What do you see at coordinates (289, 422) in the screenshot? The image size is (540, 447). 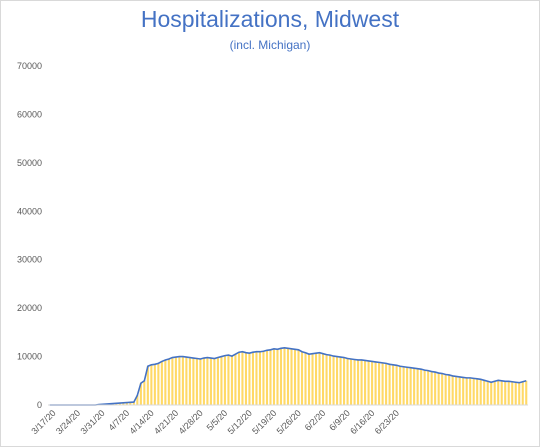 I see `x-tick-label: 5/26/20` at bounding box center [289, 422].